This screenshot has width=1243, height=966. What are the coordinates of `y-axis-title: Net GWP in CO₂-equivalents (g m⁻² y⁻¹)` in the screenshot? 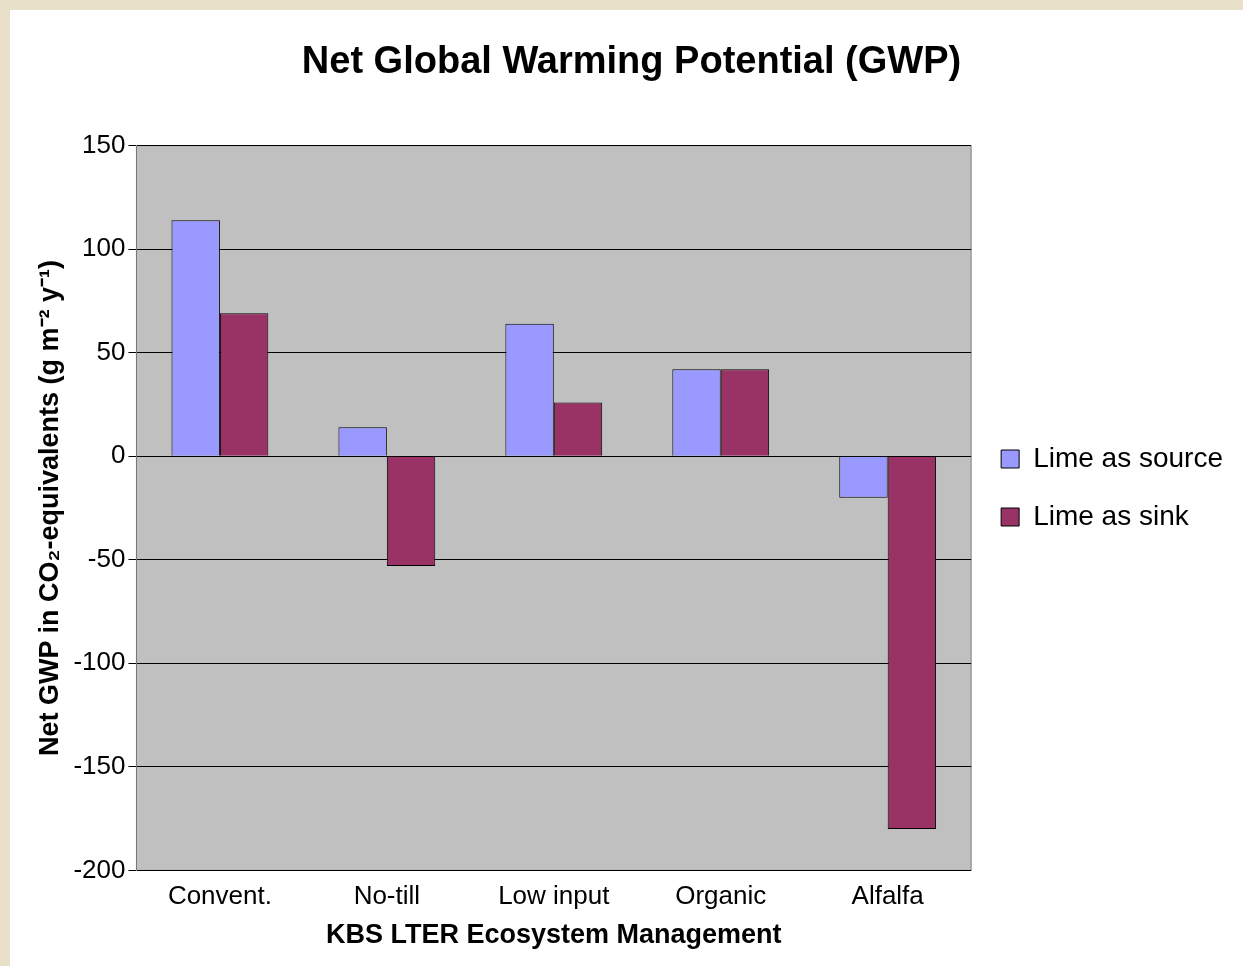 It's located at (48, 508).